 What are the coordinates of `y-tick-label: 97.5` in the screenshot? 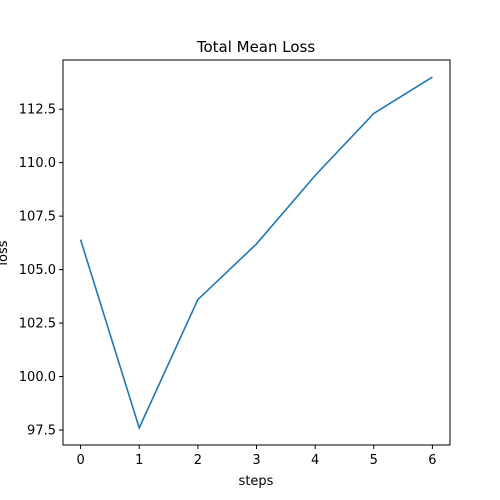 It's located at (41, 431).